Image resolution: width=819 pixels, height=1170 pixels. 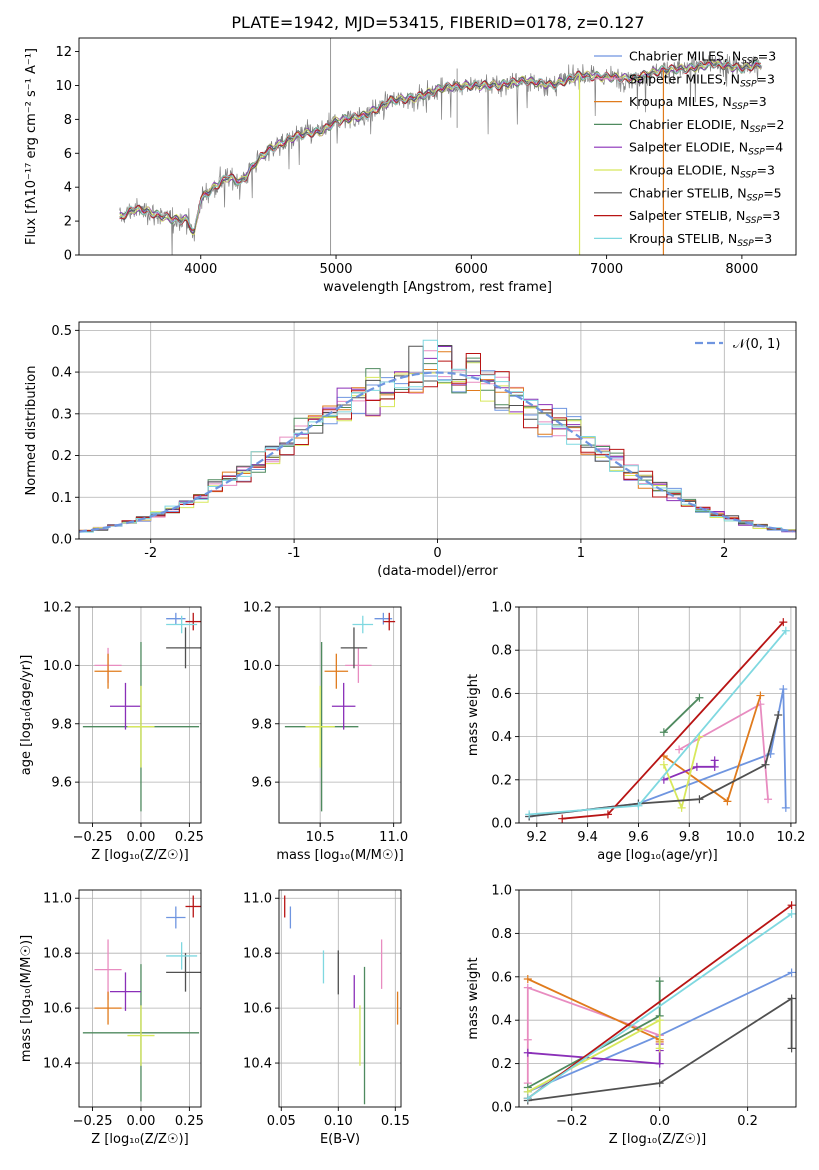 I want to click on x-tick-label: 11.0, so click(x=393, y=837).